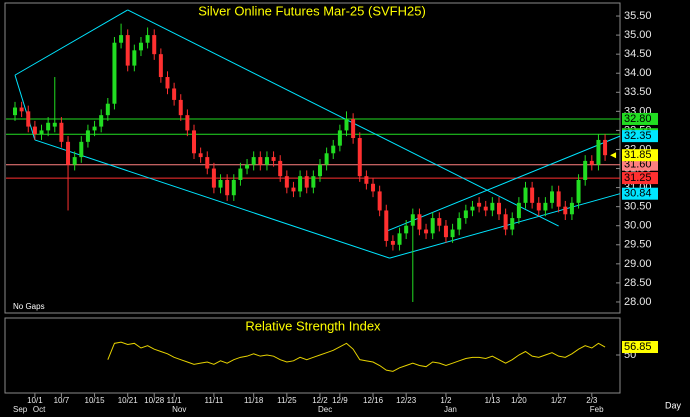  What do you see at coordinates (638, 264) in the screenshot?
I see `y-tick-label: 29.00` at bounding box center [638, 264].